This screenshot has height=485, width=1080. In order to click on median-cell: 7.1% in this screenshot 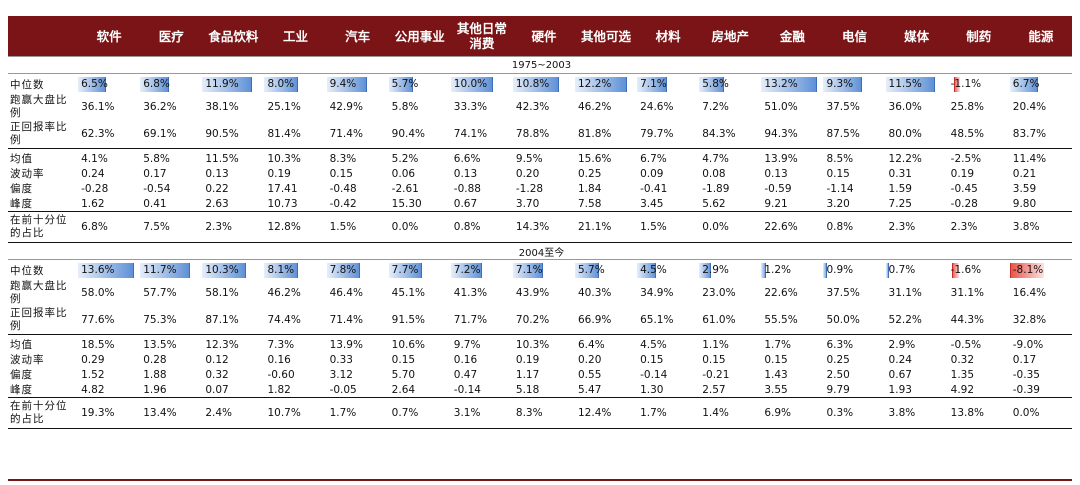, I will do `click(543, 270)`.